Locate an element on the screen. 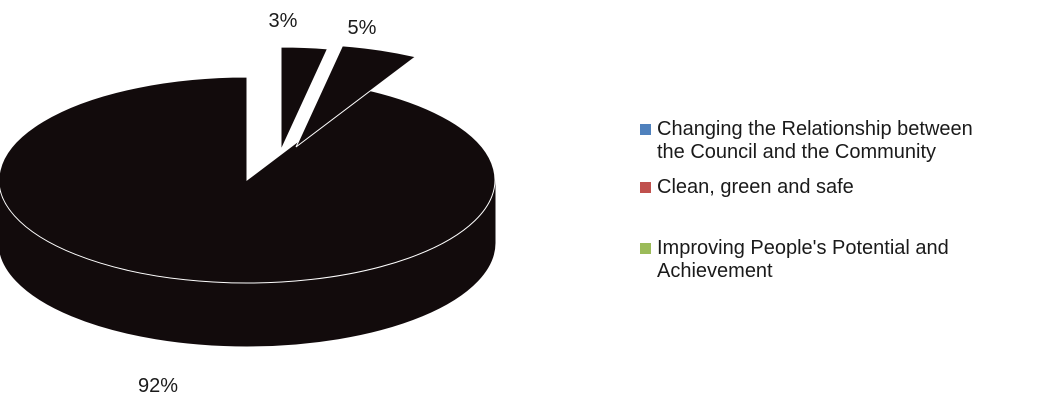 Image resolution: width=1046 pixels, height=398 pixels. pie-data-label: 92% is located at coordinates (158, 386).